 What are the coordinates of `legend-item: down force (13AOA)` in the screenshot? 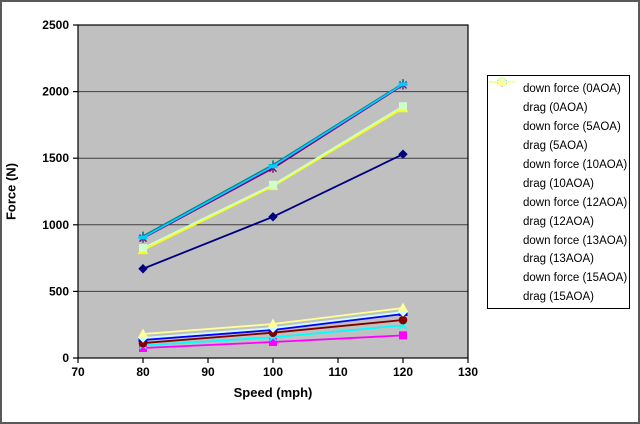 It's located at (558, 165).